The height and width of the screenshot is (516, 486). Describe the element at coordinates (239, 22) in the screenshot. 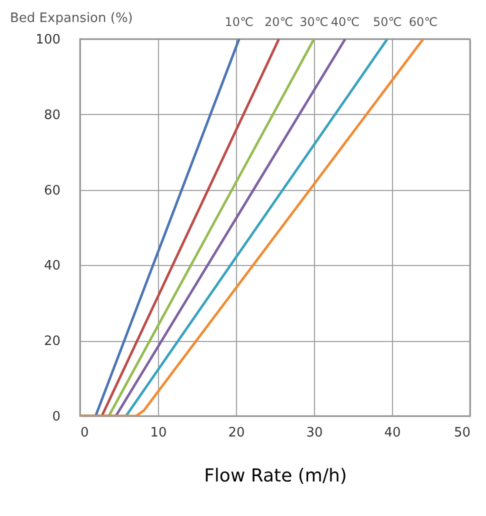

I see `series-label: 10℃` at that location.